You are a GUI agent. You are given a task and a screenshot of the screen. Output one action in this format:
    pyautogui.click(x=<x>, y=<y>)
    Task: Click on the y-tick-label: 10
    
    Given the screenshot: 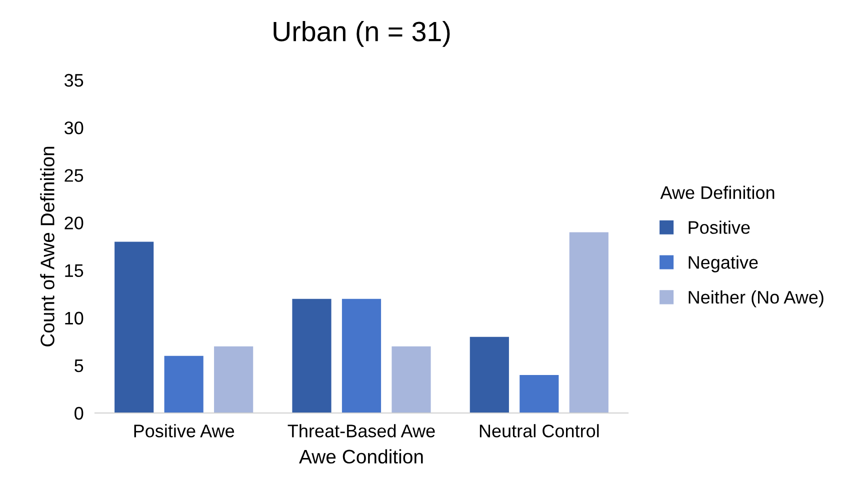 What is the action you would take?
    pyautogui.click(x=74, y=318)
    